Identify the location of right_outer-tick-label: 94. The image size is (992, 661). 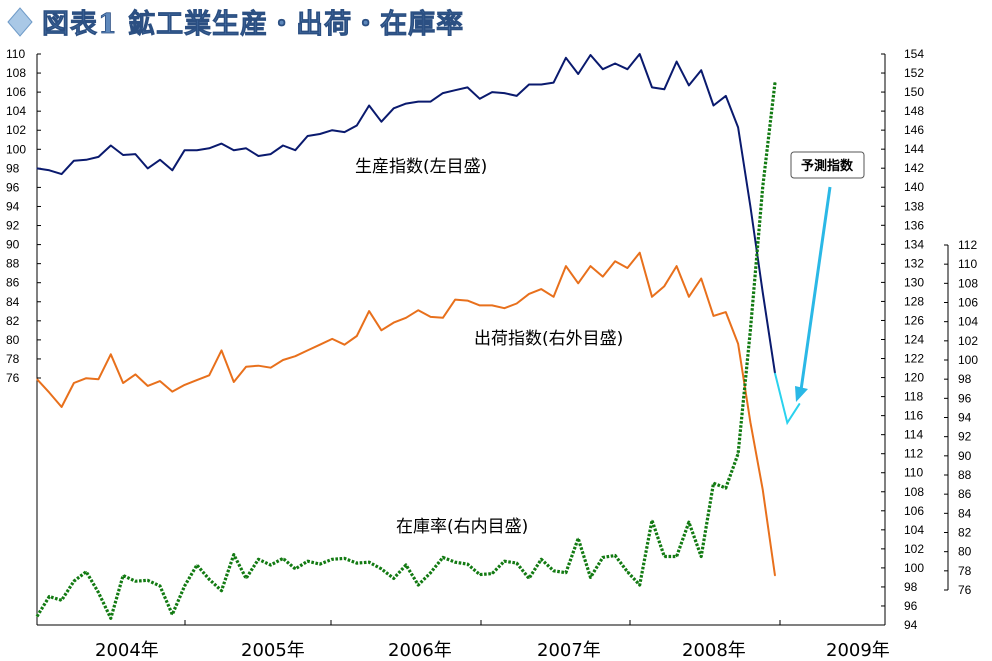
(965, 418).